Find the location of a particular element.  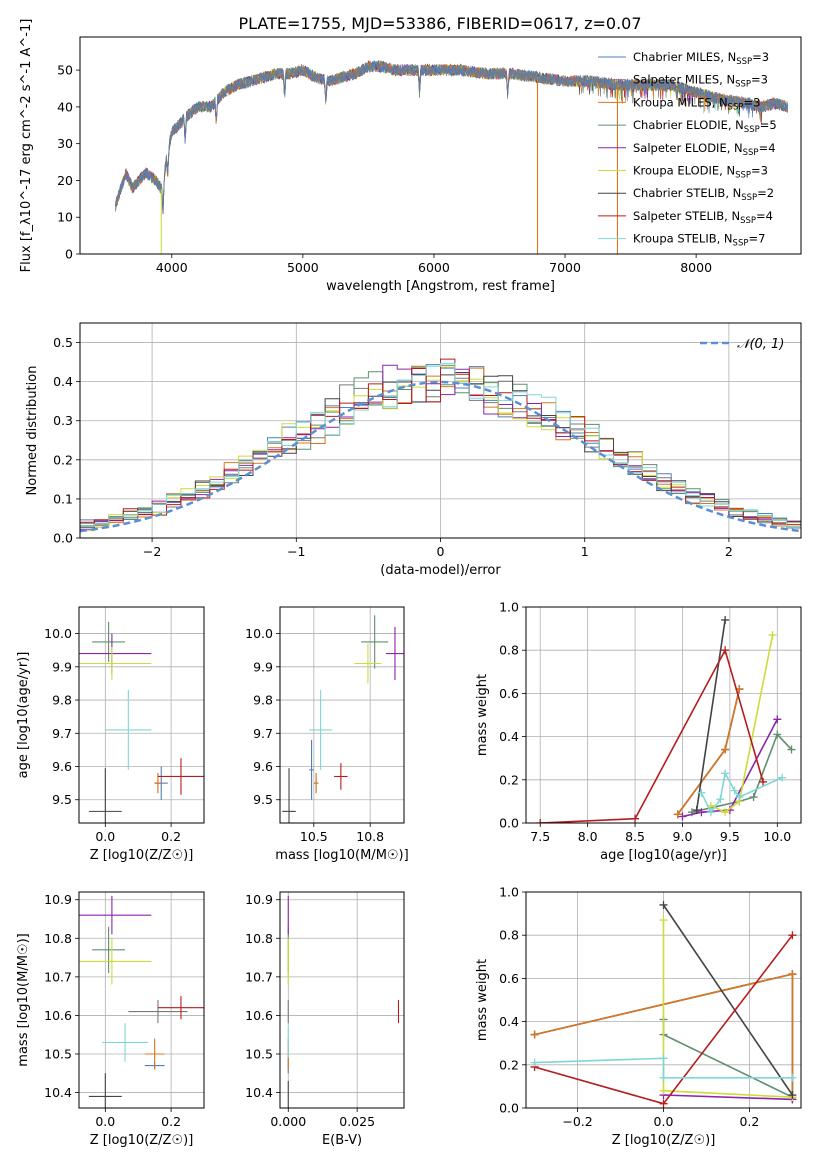

weight-series-chabrier-stelib is located at coordinates (711, 715).